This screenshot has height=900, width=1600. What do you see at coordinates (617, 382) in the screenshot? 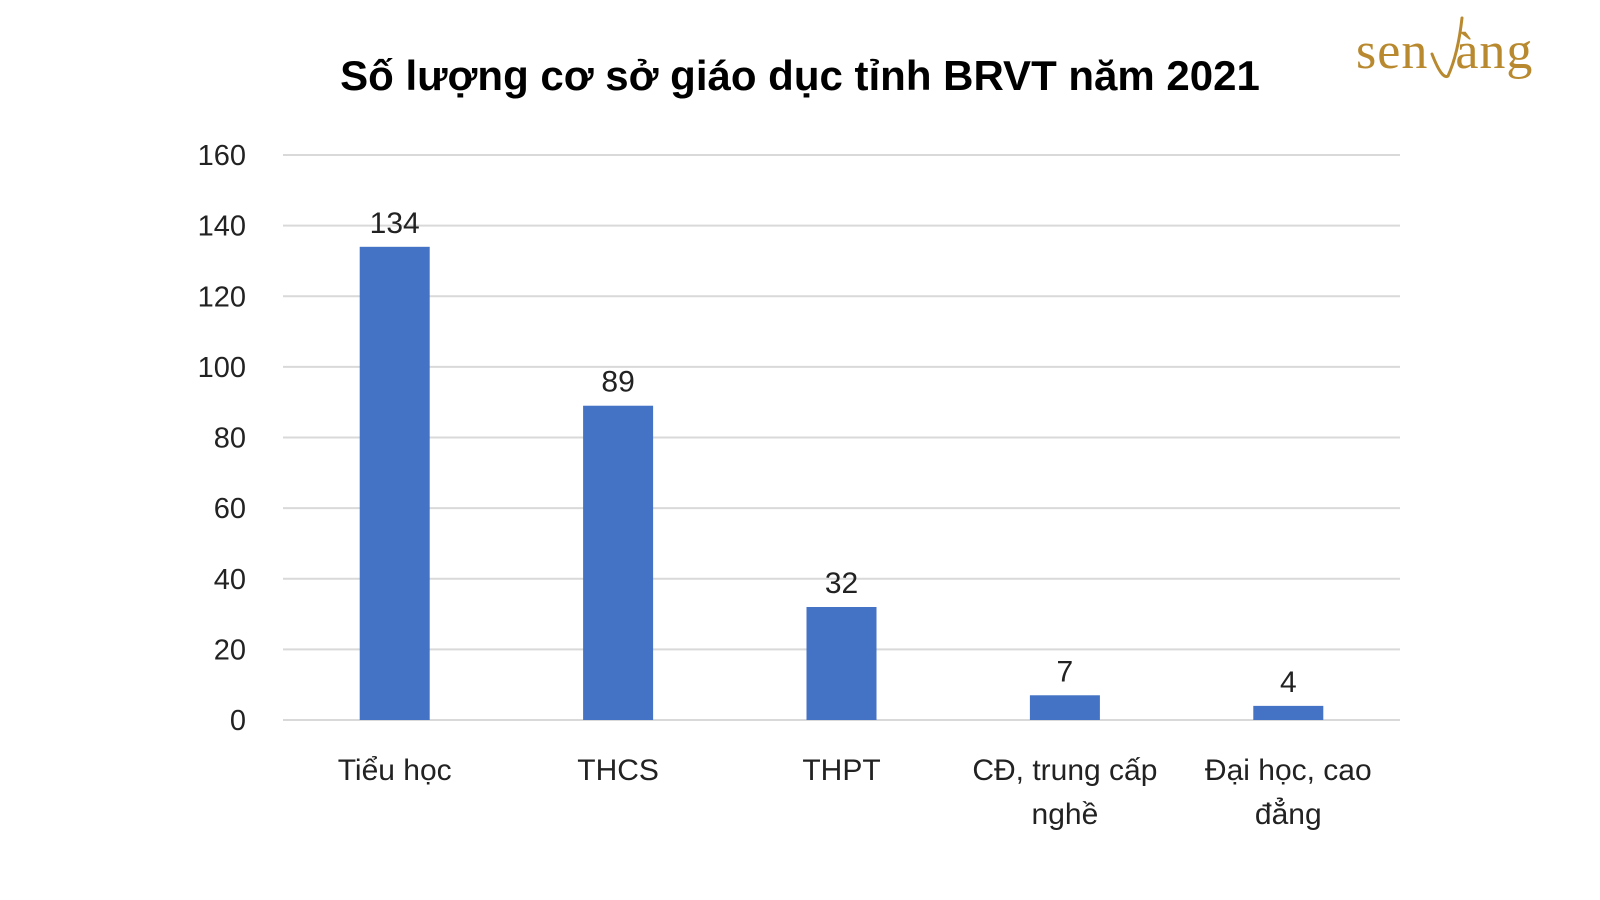
I see `data-label: 89` at bounding box center [617, 382].